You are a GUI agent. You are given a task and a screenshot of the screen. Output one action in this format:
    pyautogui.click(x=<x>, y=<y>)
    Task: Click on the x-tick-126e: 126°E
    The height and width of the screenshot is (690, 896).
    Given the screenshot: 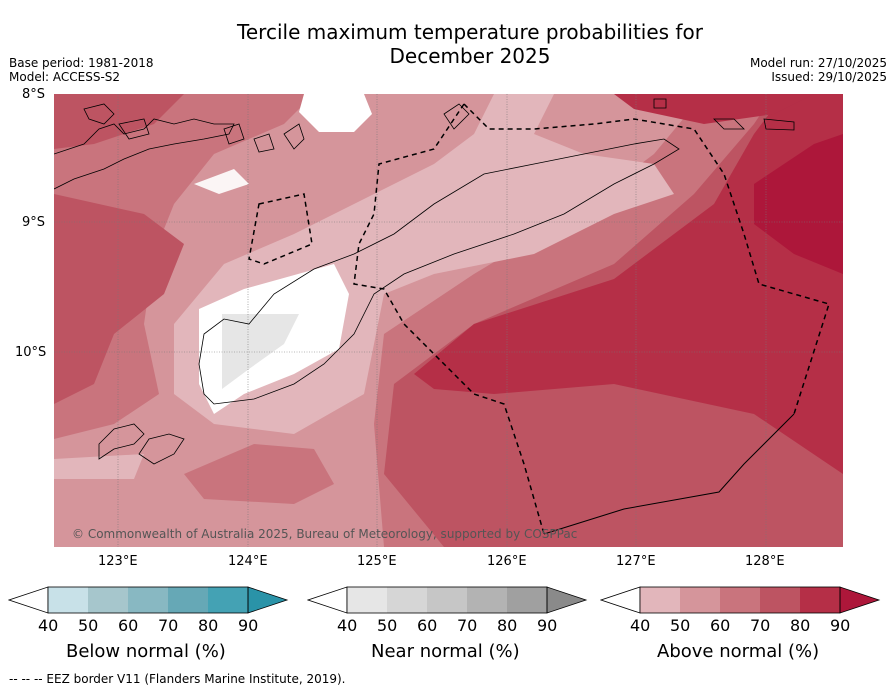 What is the action you would take?
    pyautogui.click(x=507, y=561)
    